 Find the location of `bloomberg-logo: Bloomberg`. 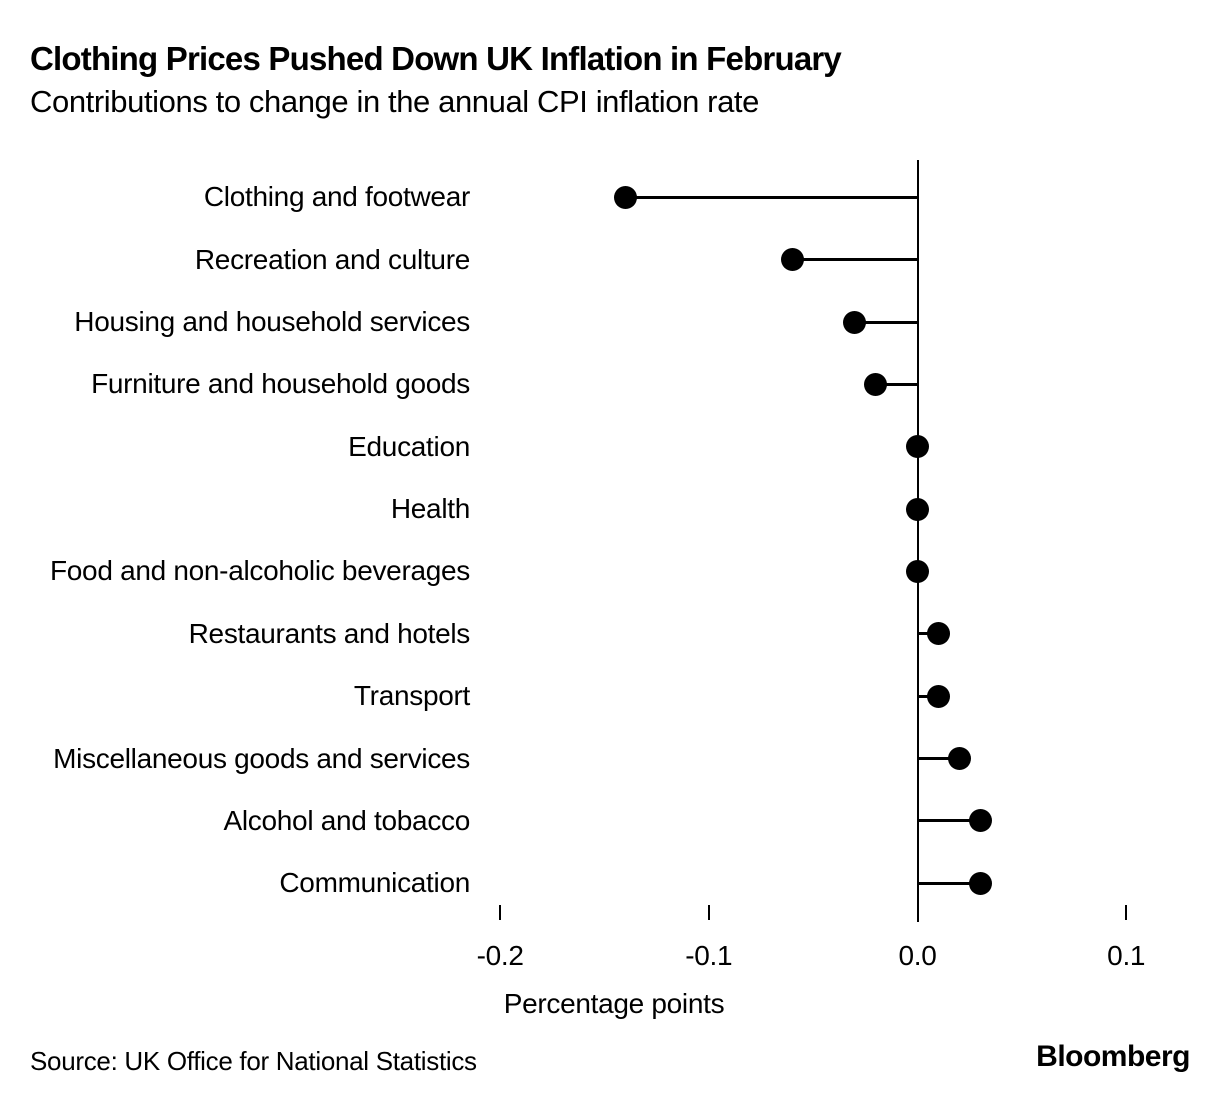

bloomberg-logo: Bloomberg is located at coordinates (1113, 1056).